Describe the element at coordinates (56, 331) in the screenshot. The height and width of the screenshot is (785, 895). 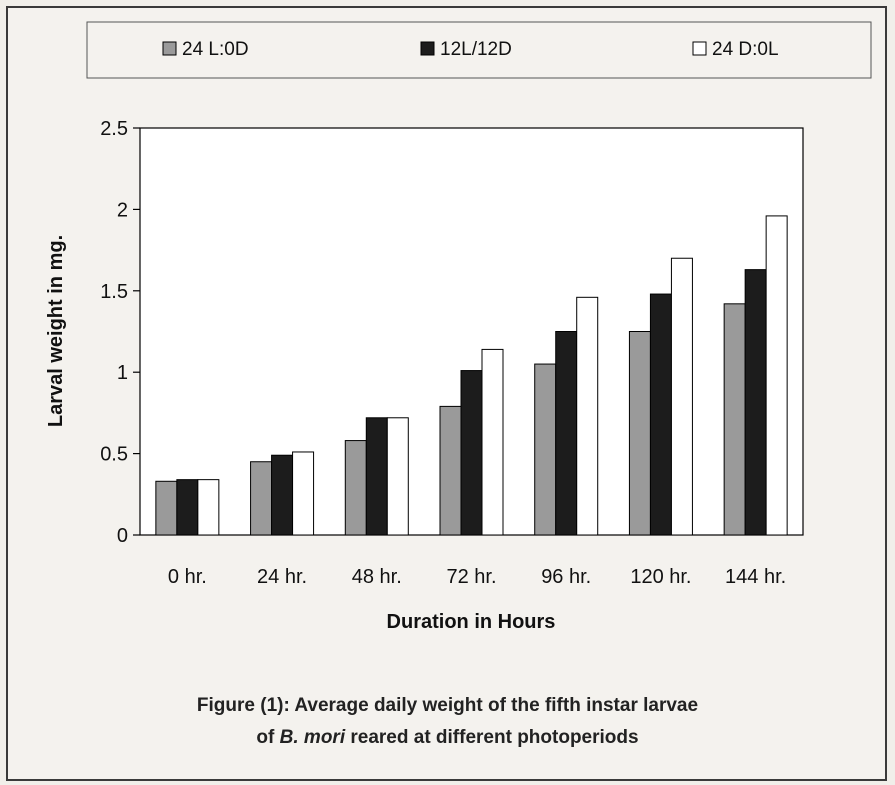
I see `y-axis-title: Larval weight in mg.` at that location.